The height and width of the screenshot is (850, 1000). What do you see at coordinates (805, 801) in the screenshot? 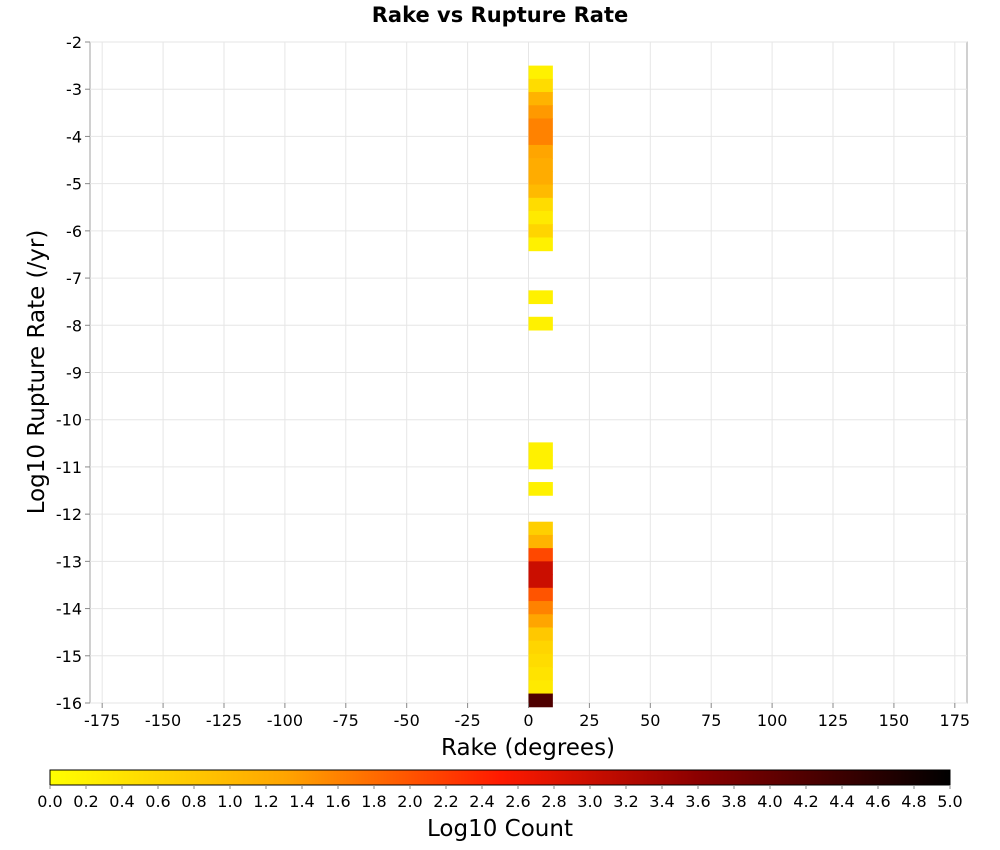
I see `colorbar-tick-label: 4.2` at bounding box center [805, 801].